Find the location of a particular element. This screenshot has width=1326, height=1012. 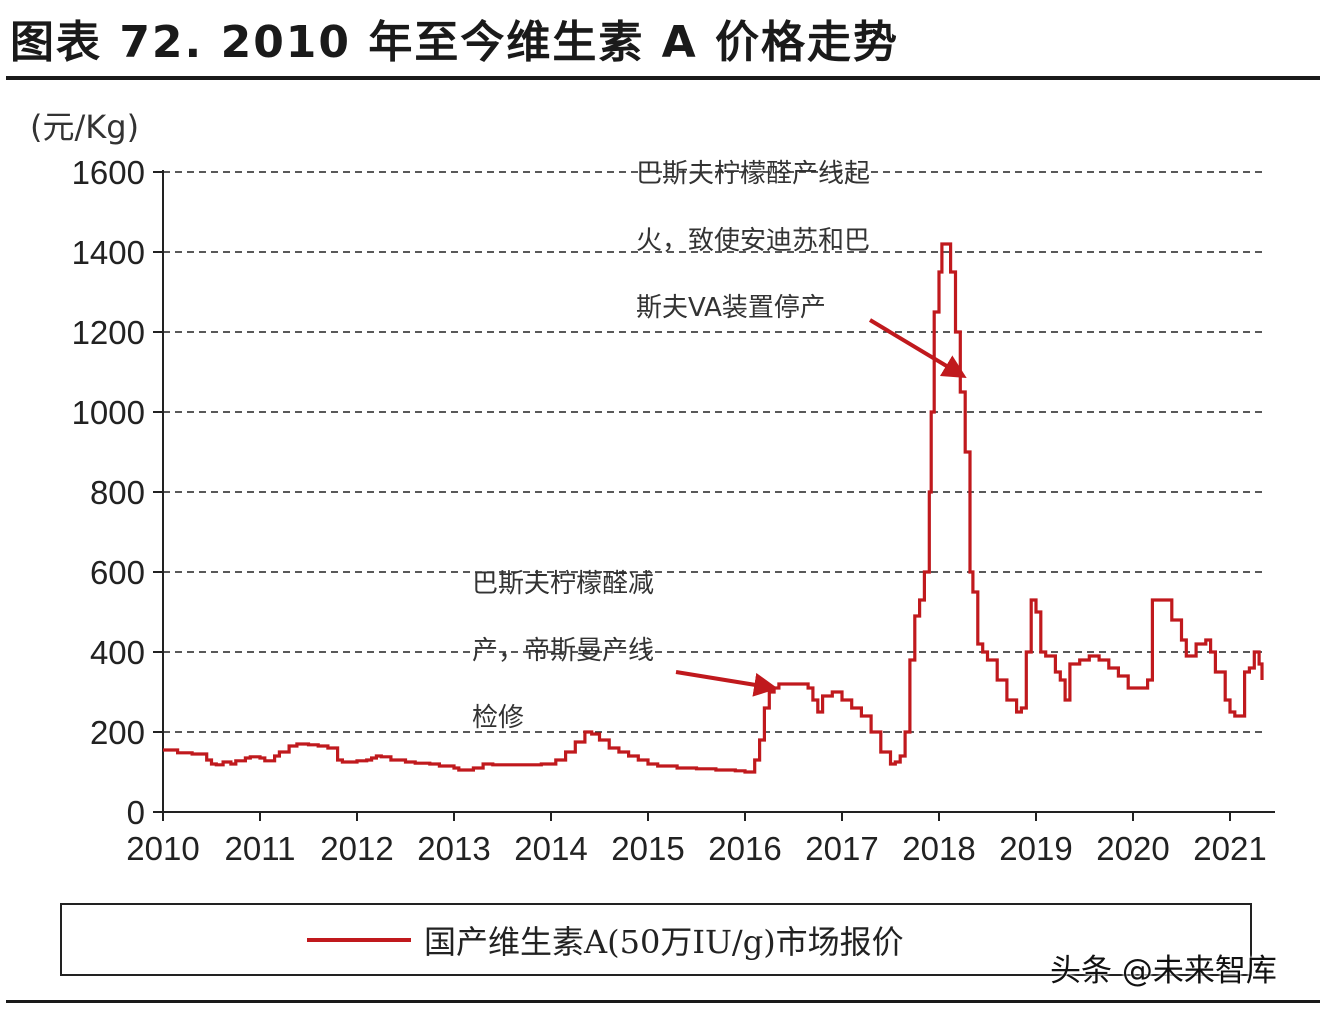

legend-swatch is located at coordinates (359, 940).